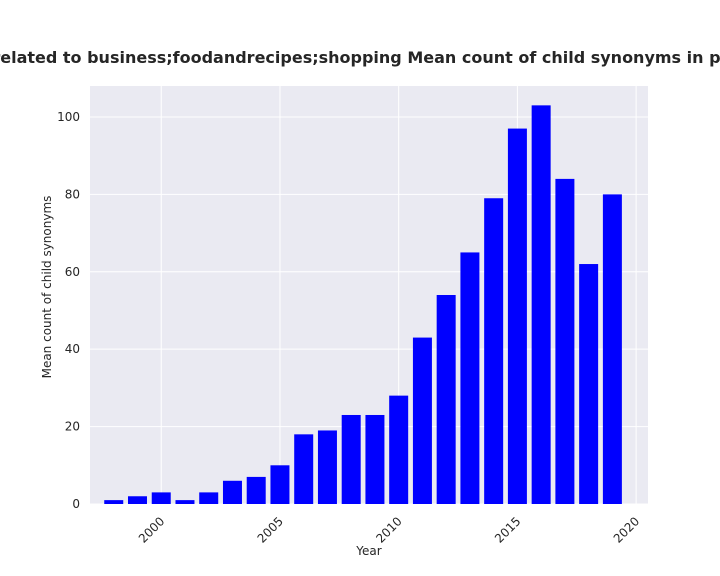 The height and width of the screenshot is (576, 720). Describe the element at coordinates (626, 529) in the screenshot. I see `x-tick-label: 2020` at that location.